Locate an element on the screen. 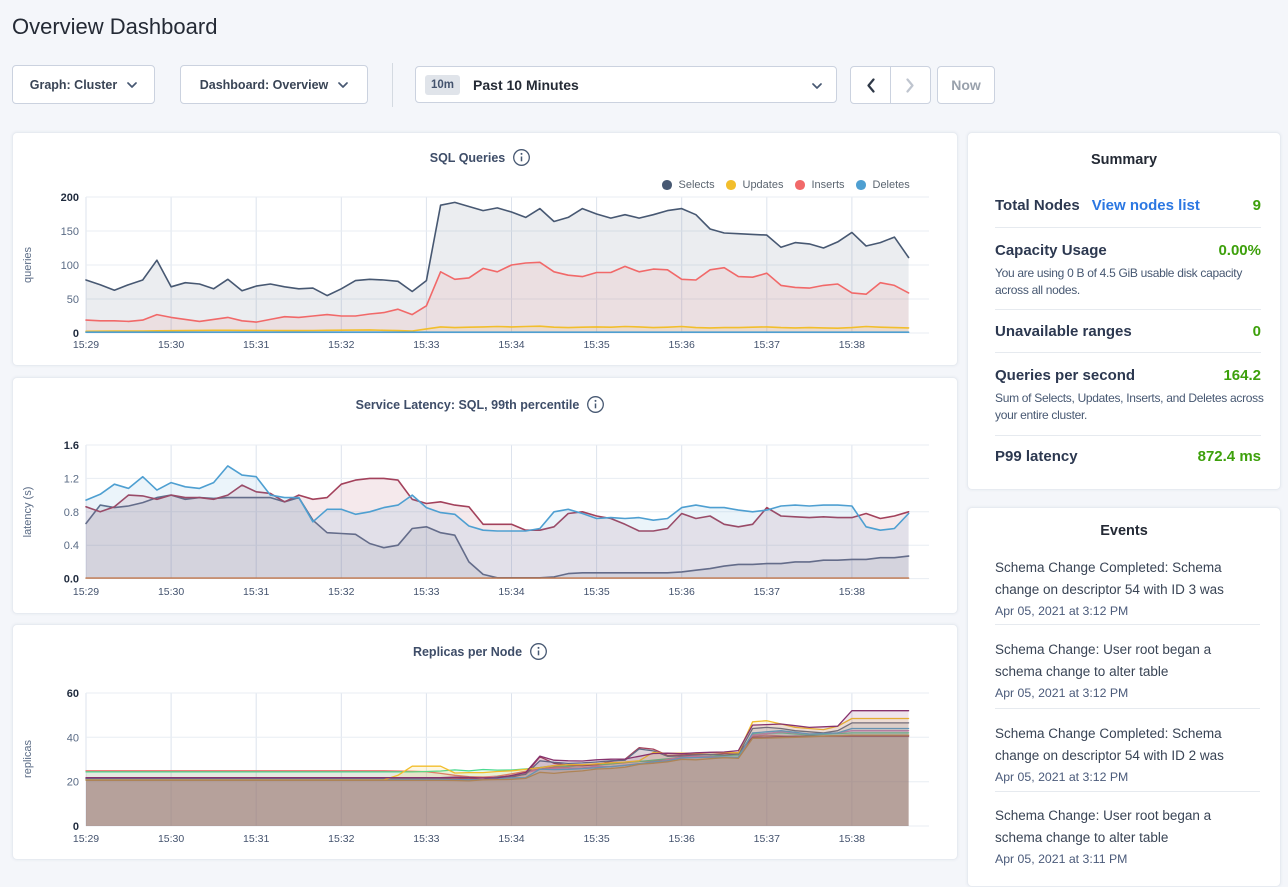 This screenshot has height=887, width=1288. svg-text: 20 is located at coordinates (73, 783).